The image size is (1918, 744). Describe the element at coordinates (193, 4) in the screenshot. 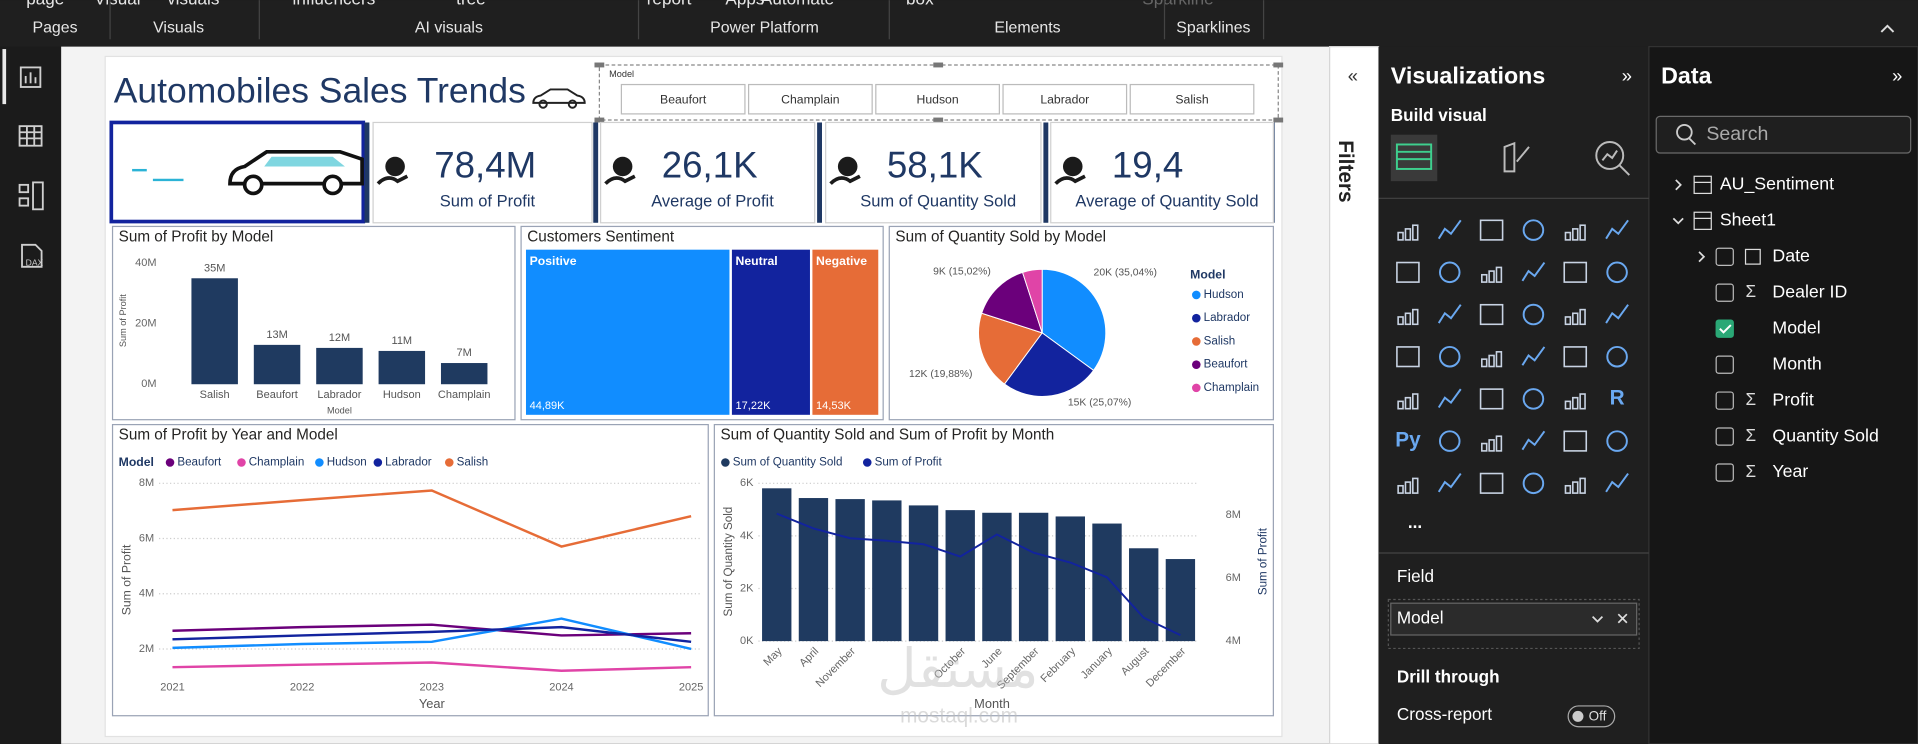

I see `ribbon-item: visuals` at that location.